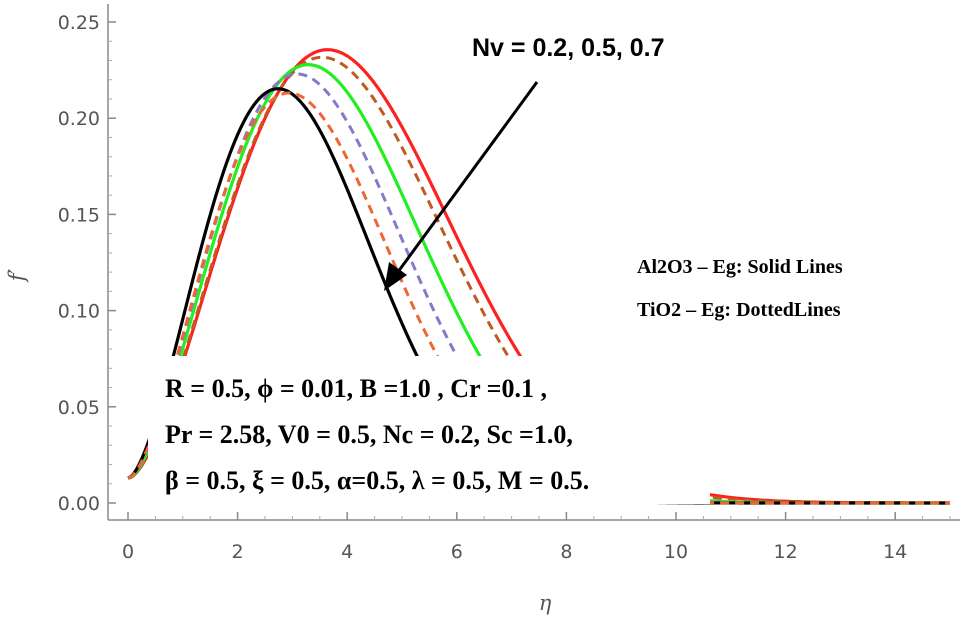 Image resolution: width=969 pixels, height=628 pixels. Describe the element at coordinates (395, 276) in the screenshot. I see `nv-arrow-head` at that location.